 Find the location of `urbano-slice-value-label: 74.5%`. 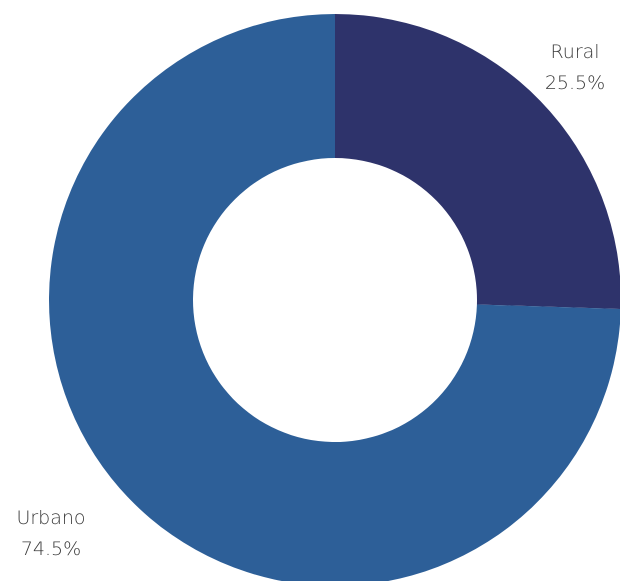

urbano-slice-value-label: 74.5% is located at coordinates (51, 549).